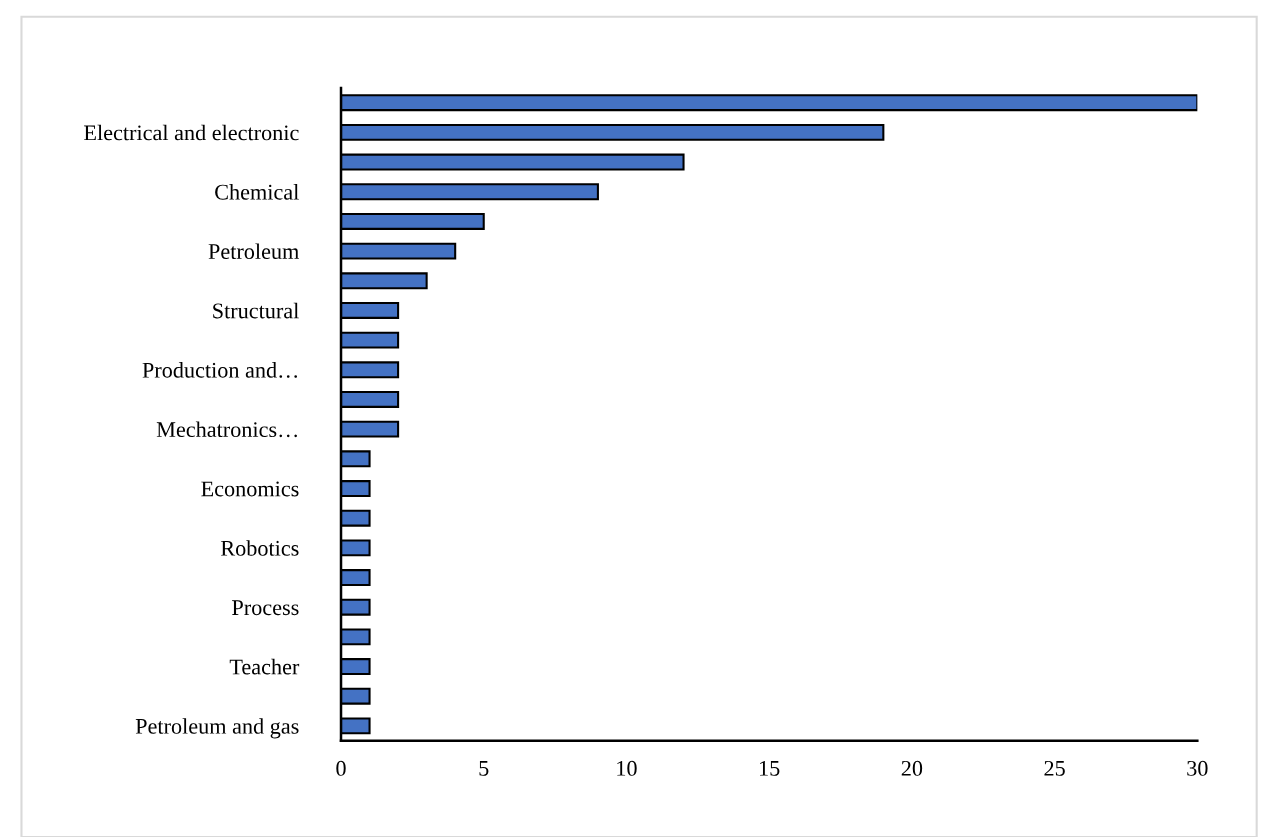  Describe the element at coordinates (191, 132) in the screenshot. I see `y-tick-label: Electrical and electronic` at that location.